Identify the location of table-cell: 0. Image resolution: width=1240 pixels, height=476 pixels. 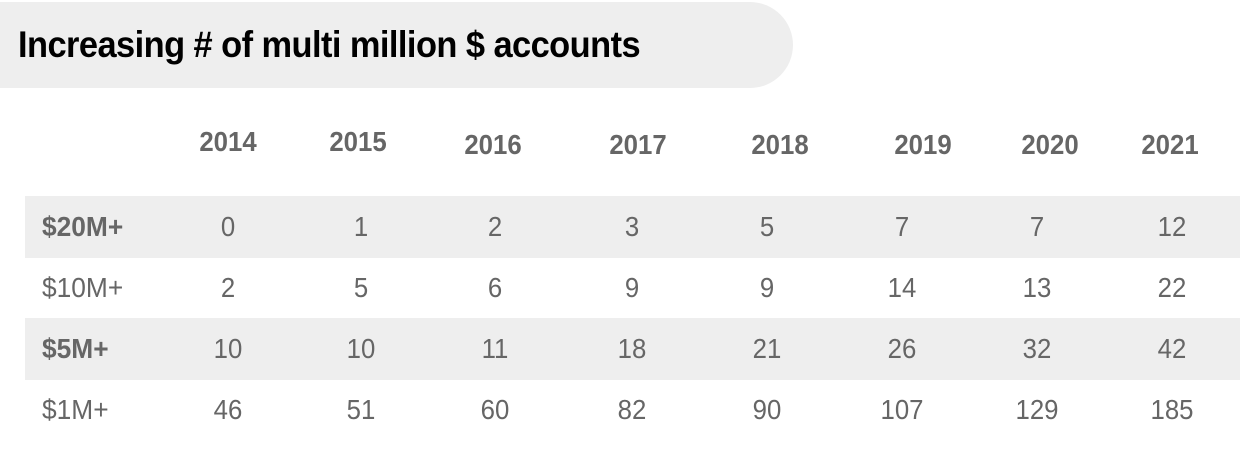
(228, 226).